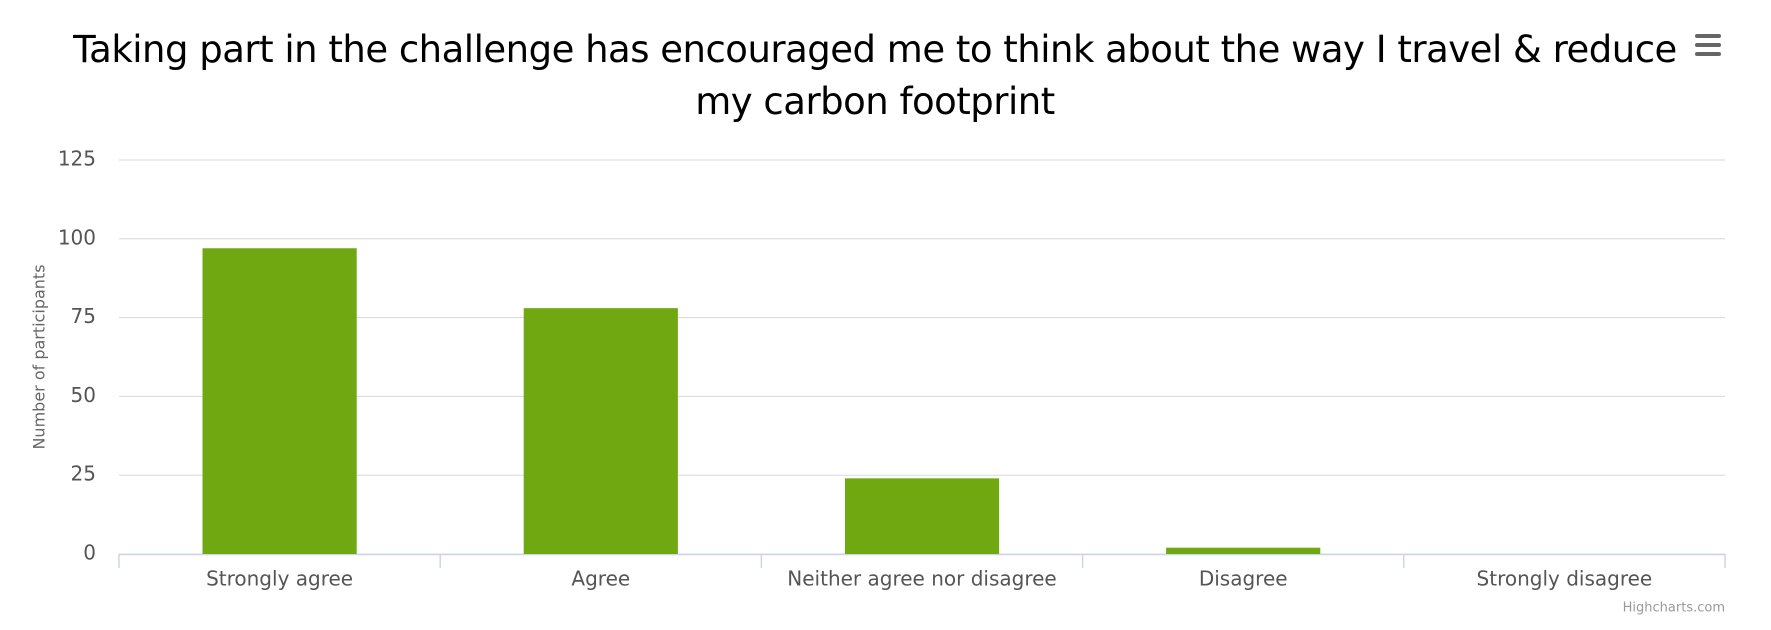 Image resolution: width=1771 pixels, height=630 pixels. What do you see at coordinates (77, 159) in the screenshot?
I see `y-tick-label: 125` at bounding box center [77, 159].